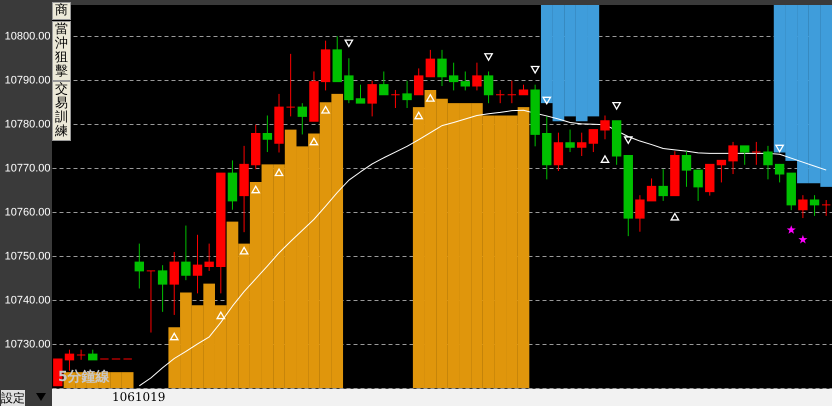  Describe the element at coordinates (139, 397) in the screenshot. I see `text: 1061019` at that location.